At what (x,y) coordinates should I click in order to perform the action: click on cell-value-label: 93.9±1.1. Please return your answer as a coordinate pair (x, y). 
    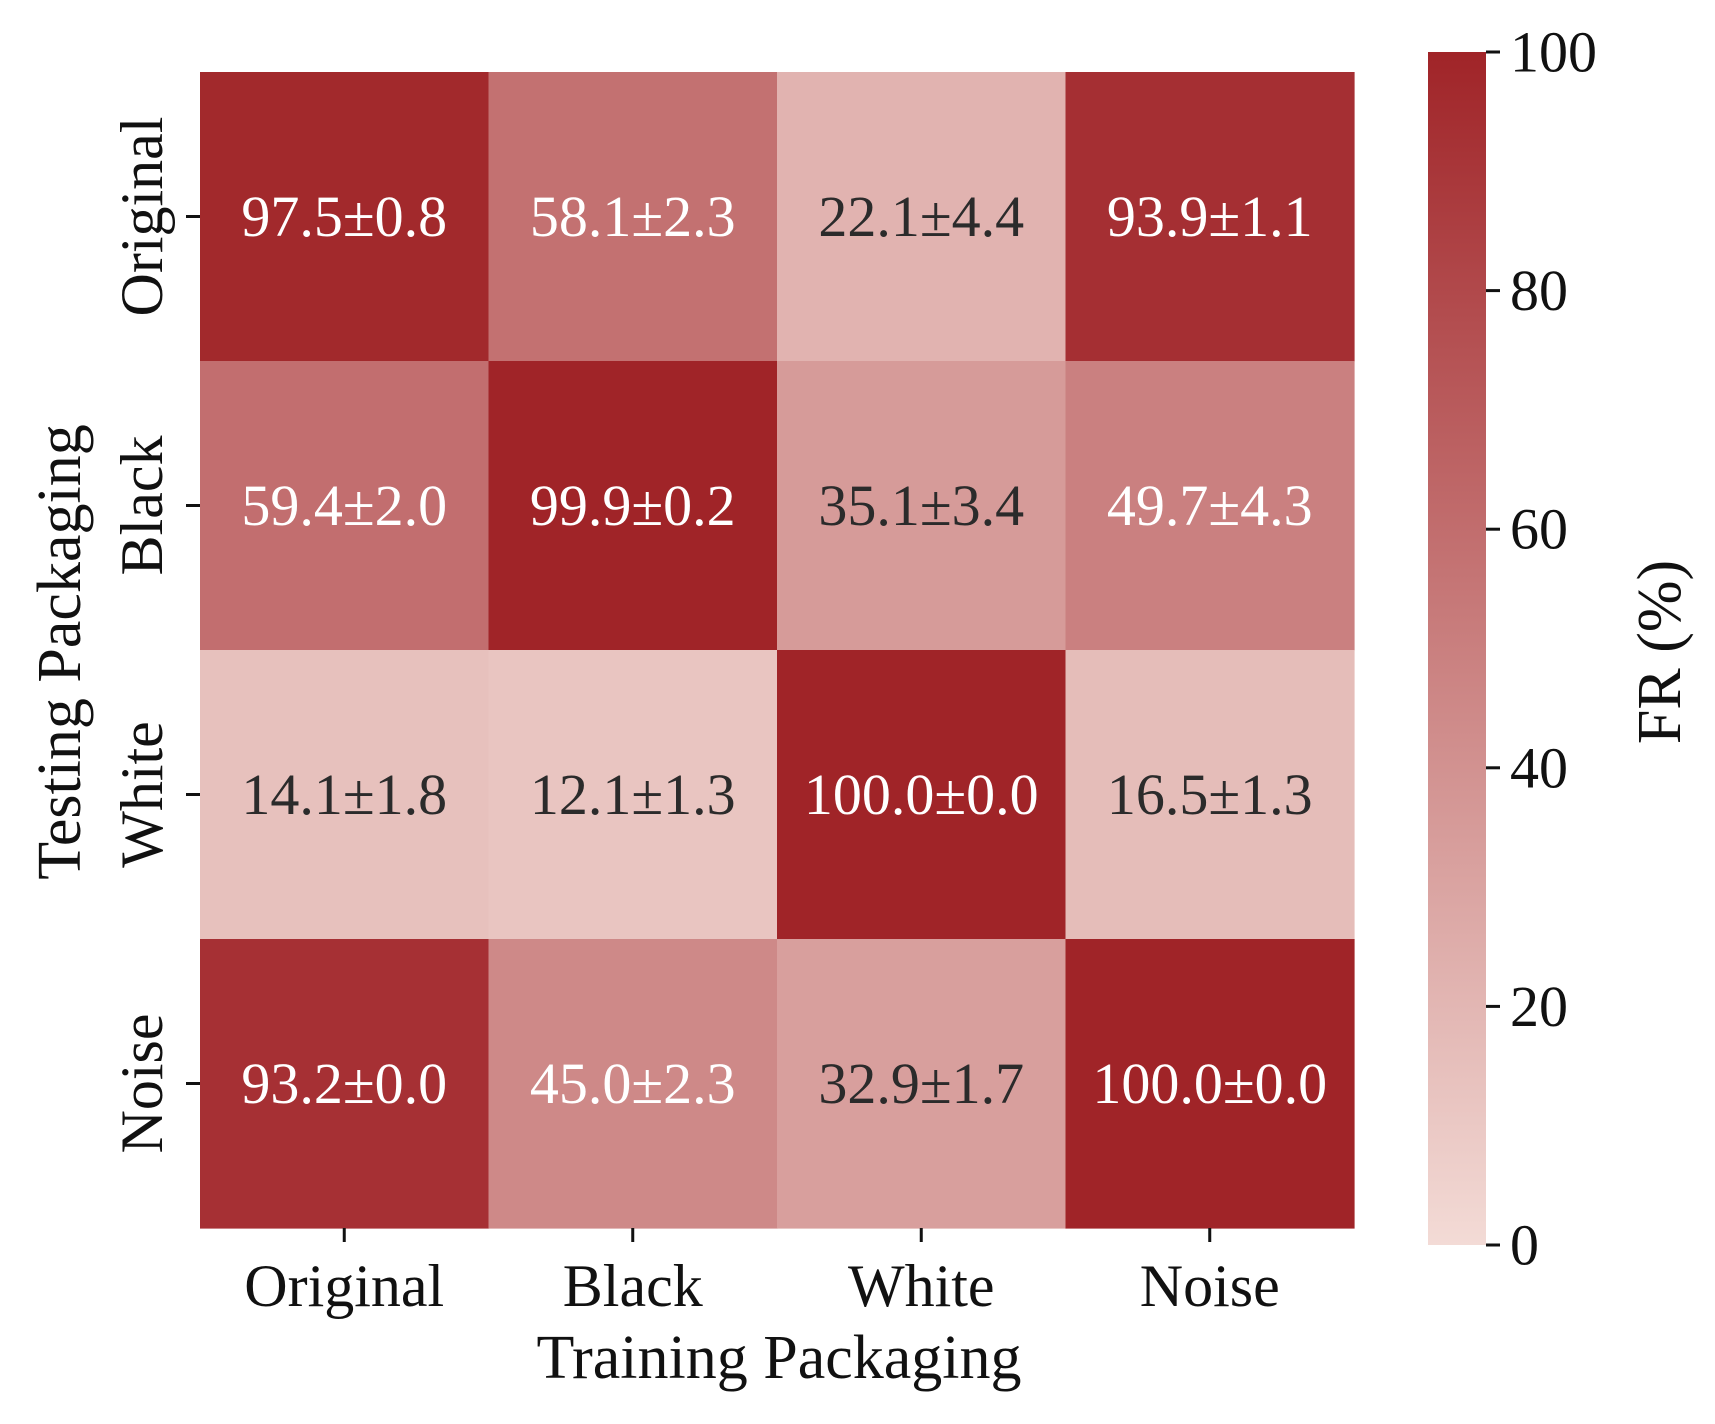
    Looking at the image, I should click on (1210, 216).